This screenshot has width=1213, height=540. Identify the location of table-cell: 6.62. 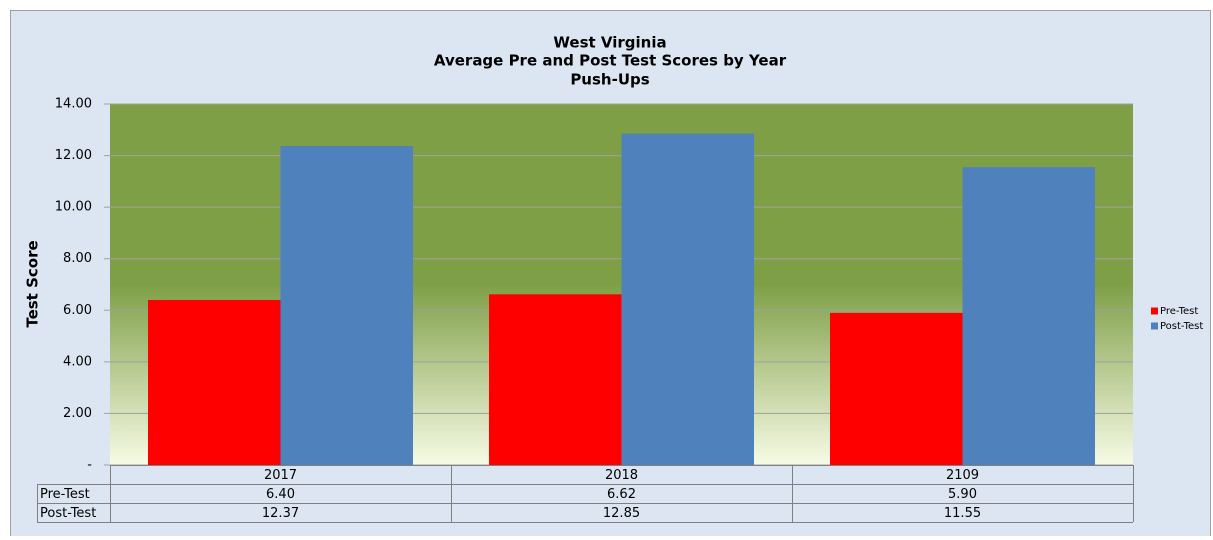
(621, 494).